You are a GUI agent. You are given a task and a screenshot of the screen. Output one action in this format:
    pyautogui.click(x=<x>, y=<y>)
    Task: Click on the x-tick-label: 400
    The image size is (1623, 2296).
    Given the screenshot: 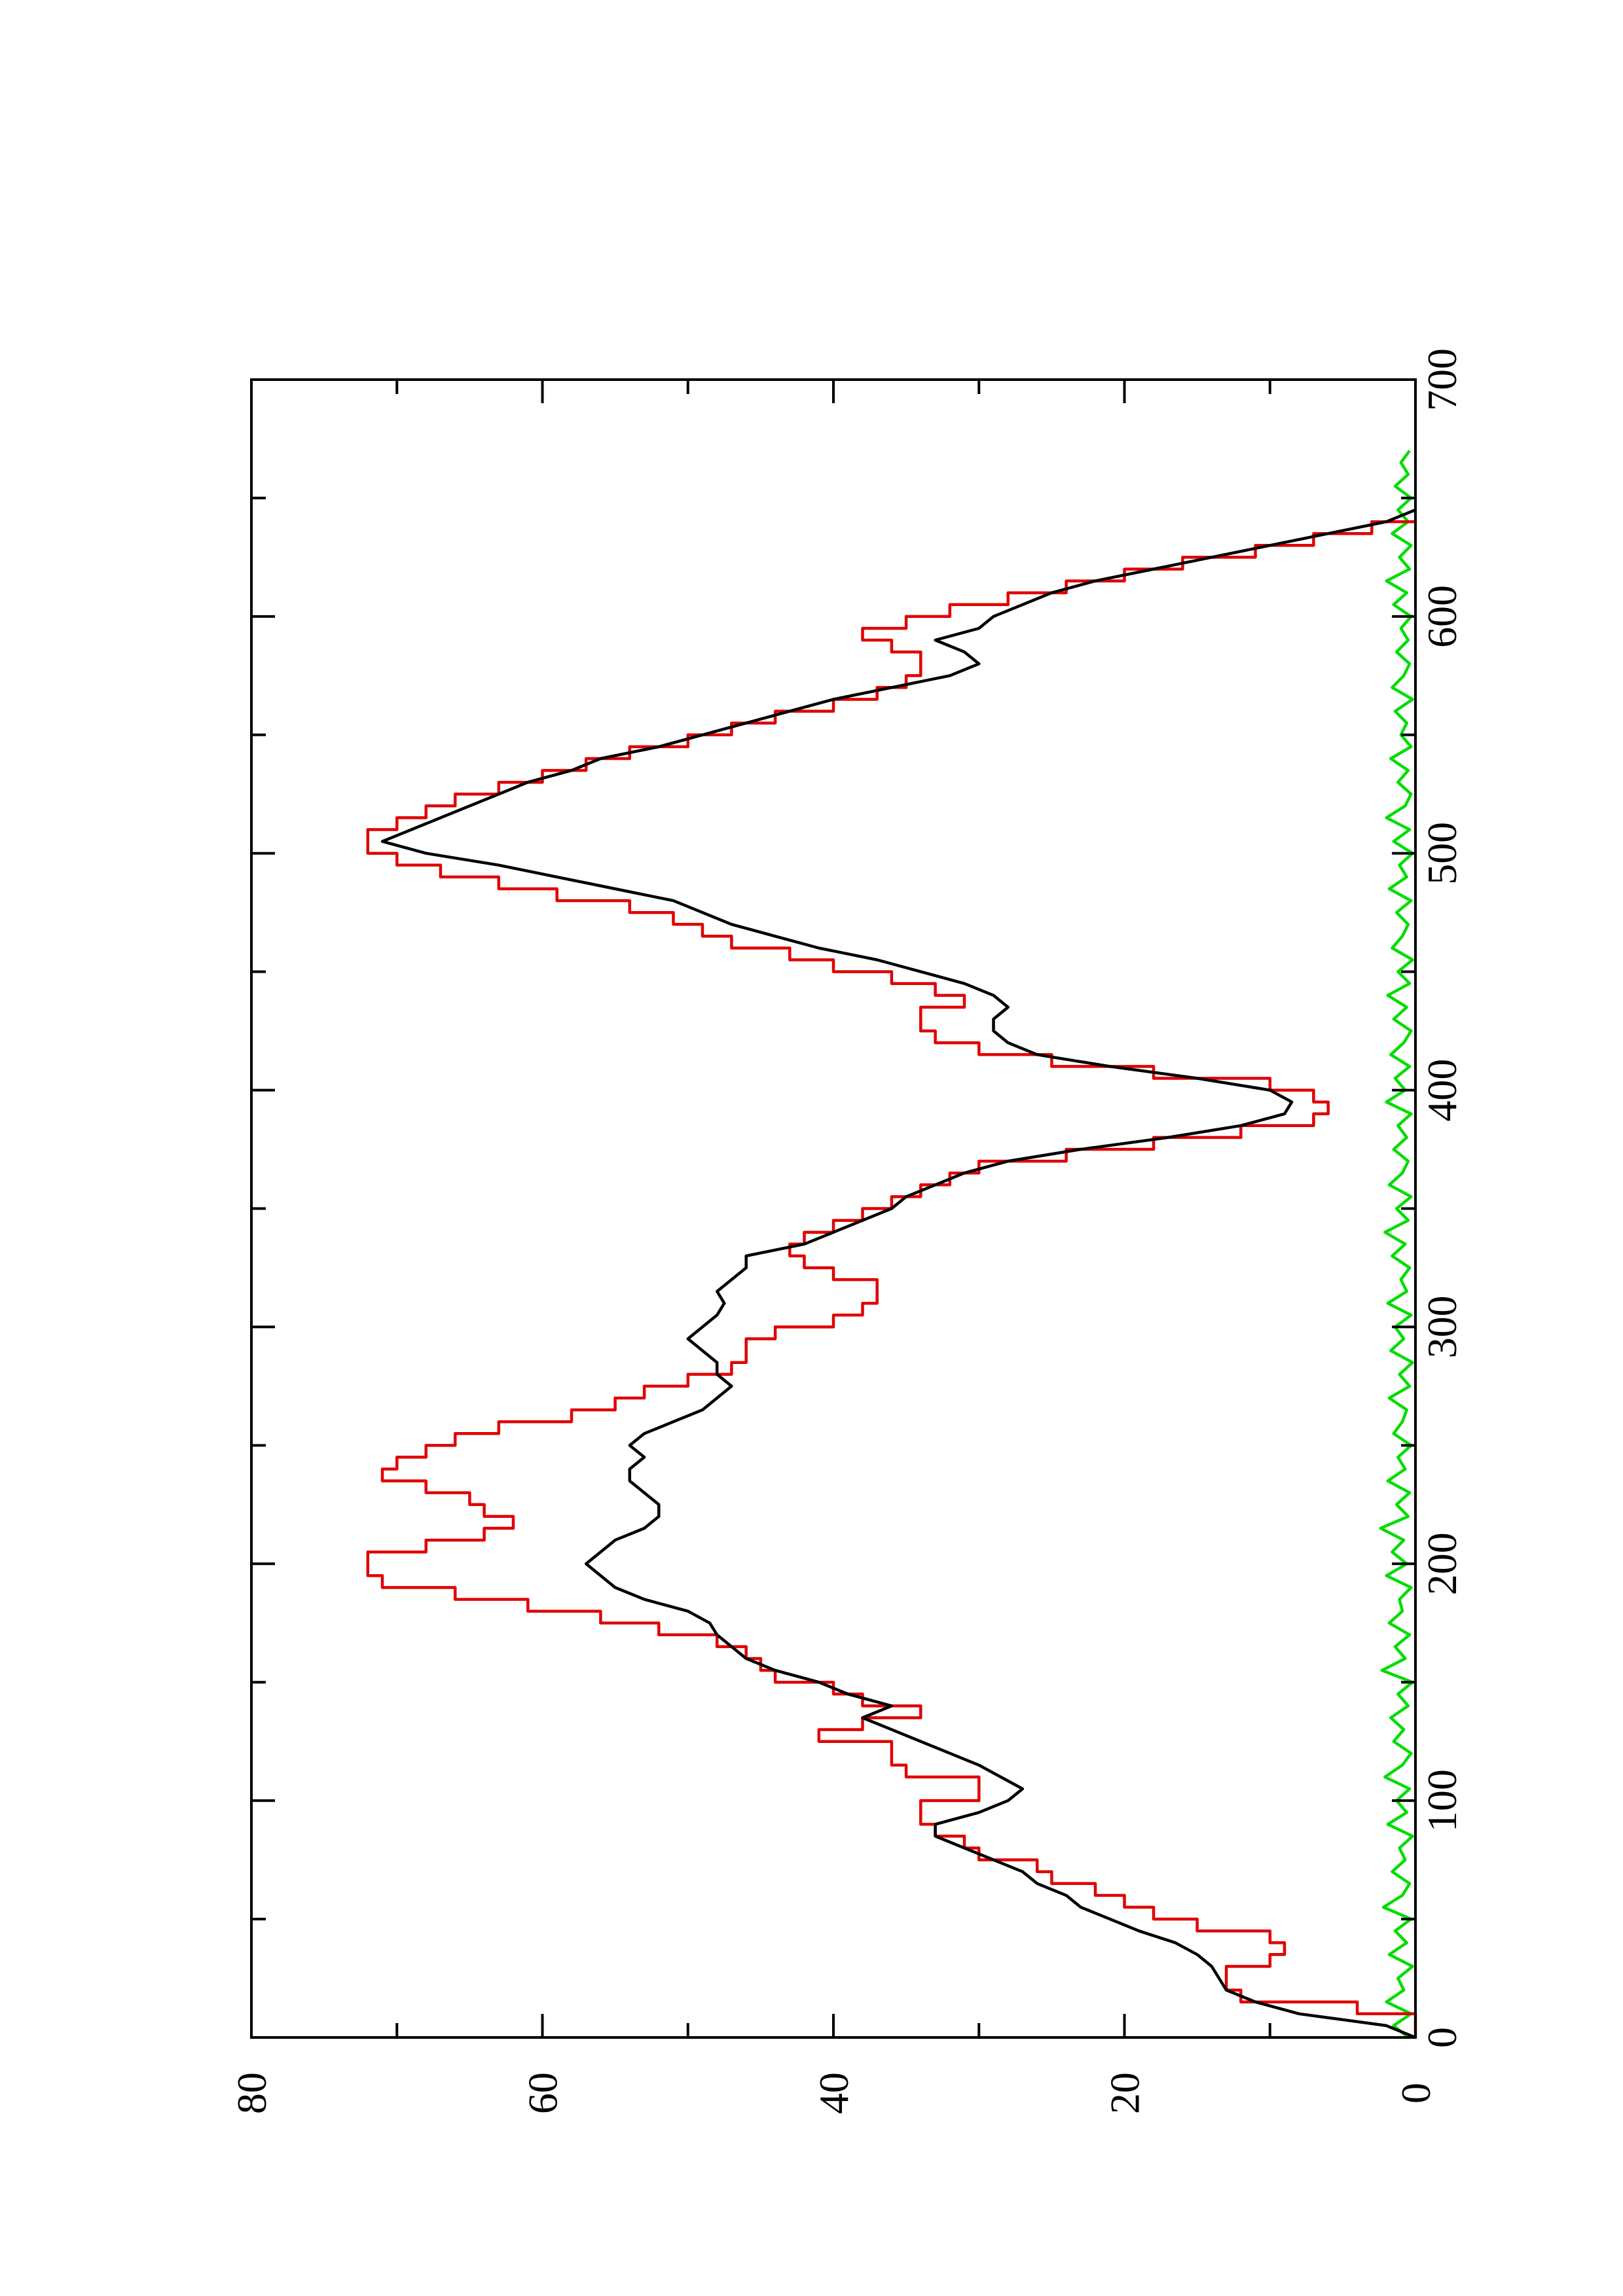 What is the action you would take?
    pyautogui.click(x=1442, y=1090)
    